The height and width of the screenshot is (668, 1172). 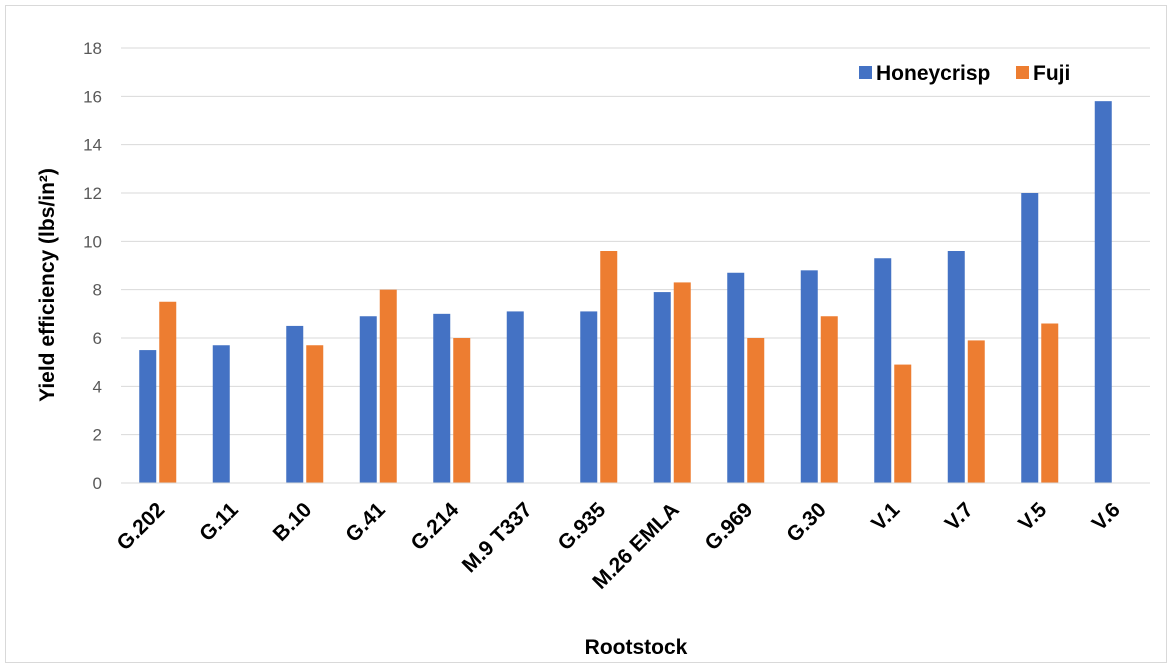 I want to click on x-axis-title: Rootstock, so click(x=636, y=647).